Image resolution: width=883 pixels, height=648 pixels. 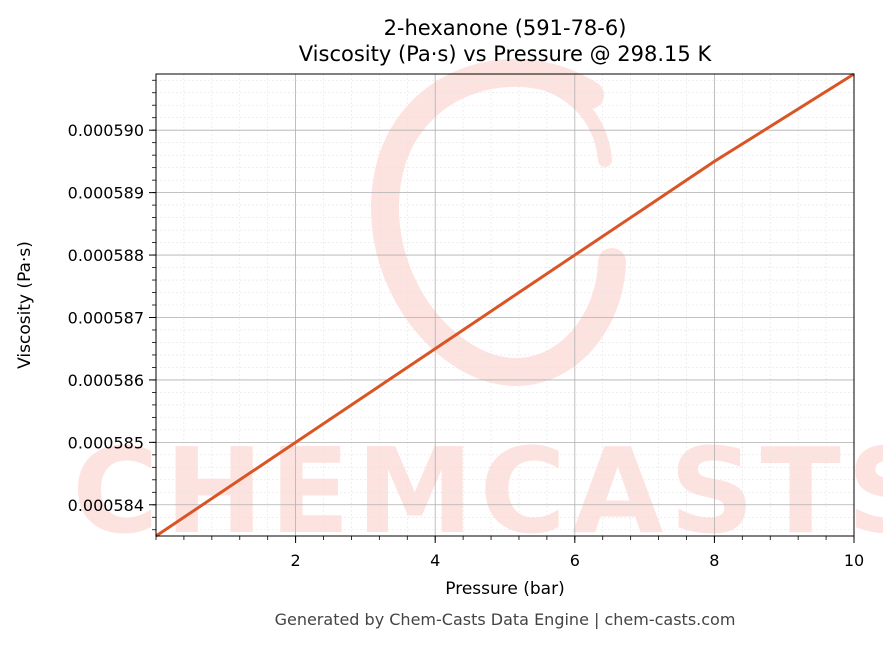 I want to click on y-tick-label: 0.000589, so click(x=106, y=193).